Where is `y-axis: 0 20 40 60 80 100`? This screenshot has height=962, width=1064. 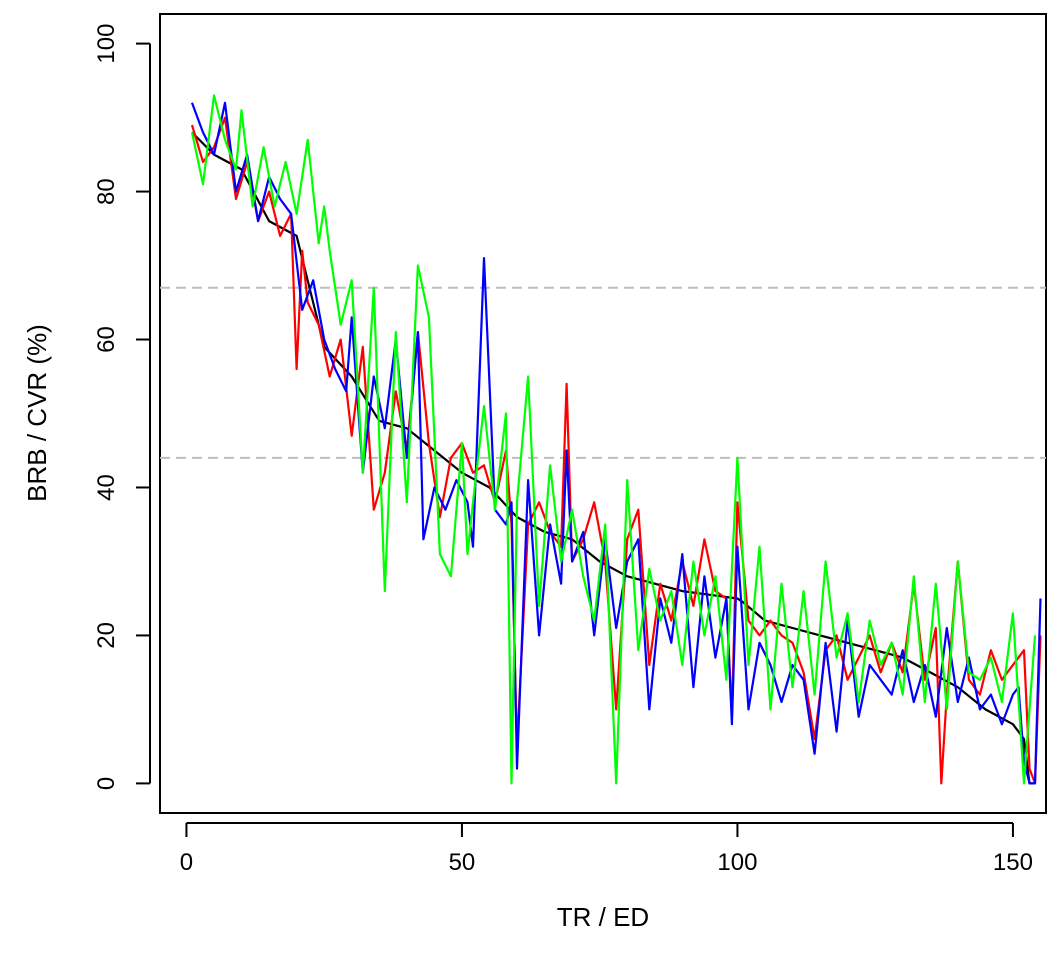
y-axis: 0 20 40 60 80 100 is located at coordinates (122, 407).